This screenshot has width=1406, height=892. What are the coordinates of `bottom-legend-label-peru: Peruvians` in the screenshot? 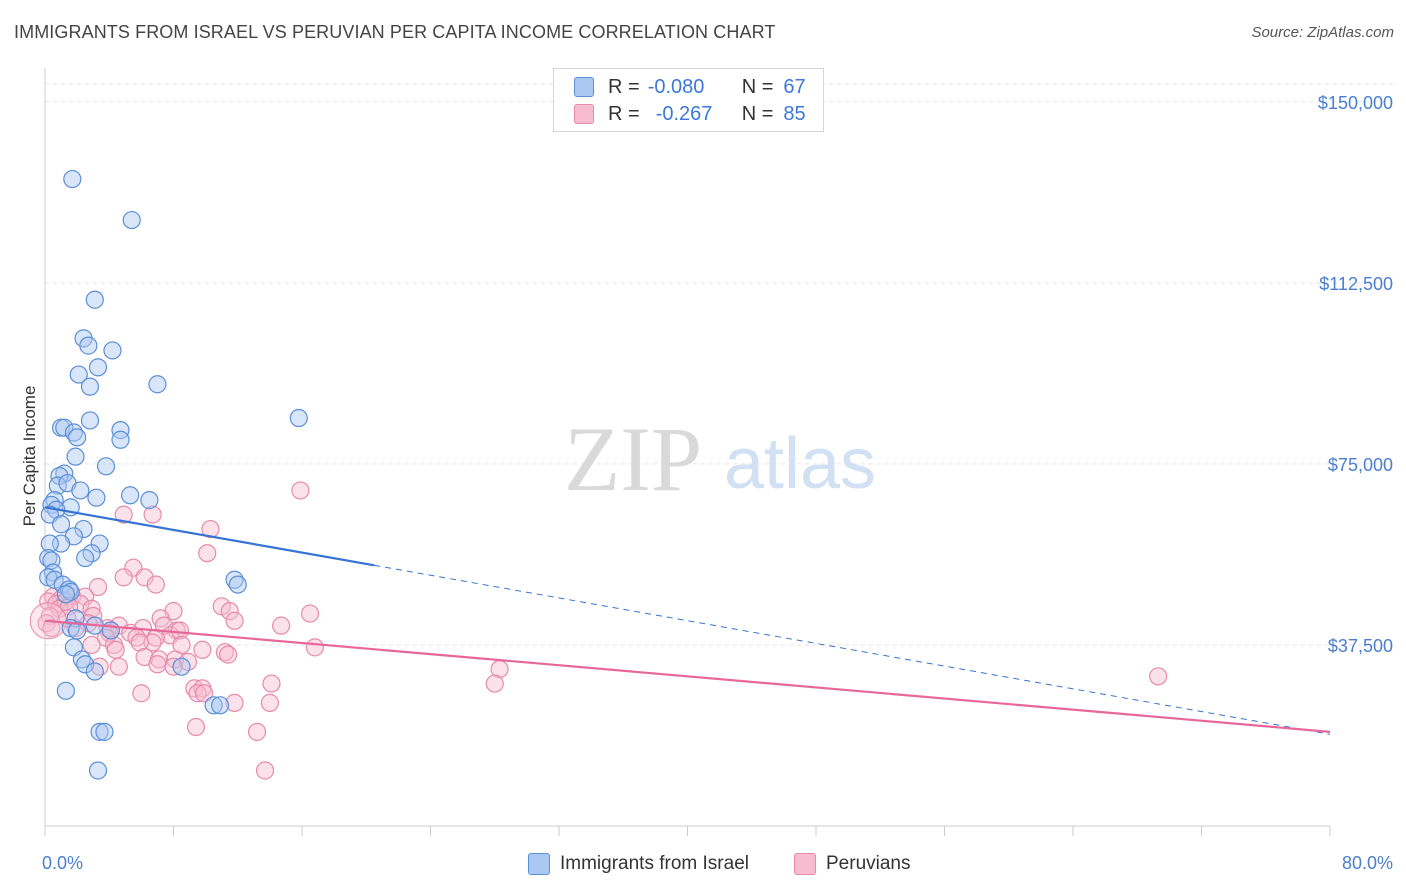 It's located at (868, 863).